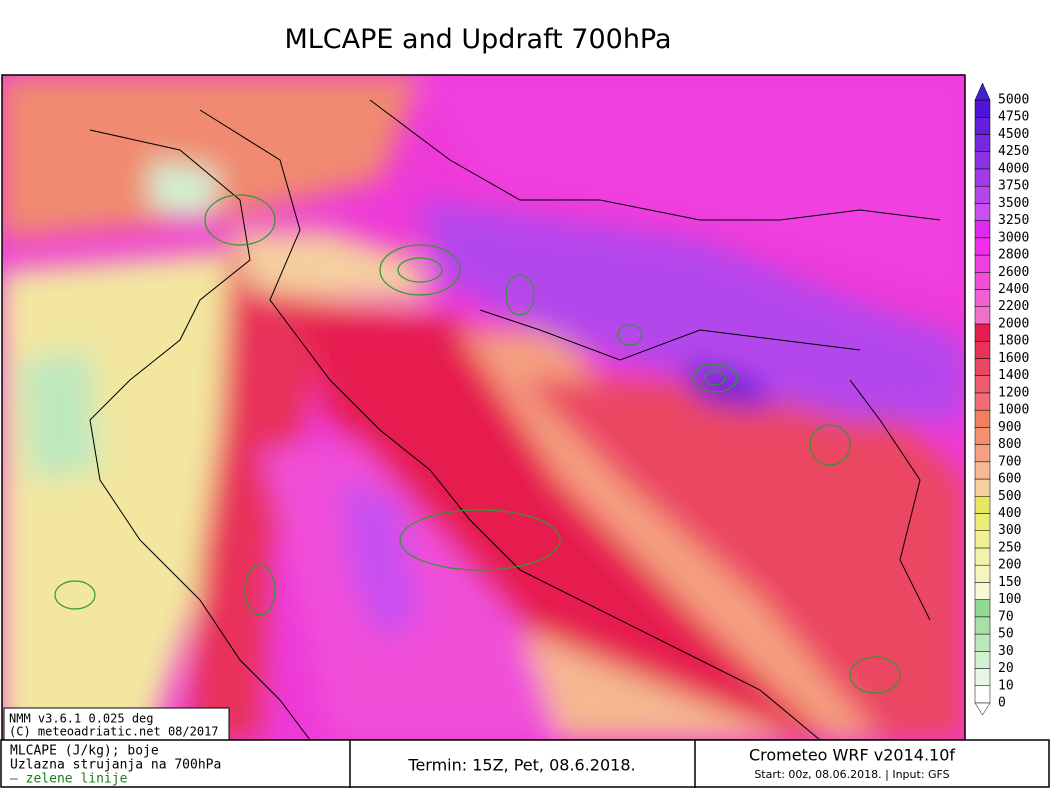  What do you see at coordinates (1013, 306) in the screenshot?
I see `colorbar-label: 2200` at bounding box center [1013, 306].